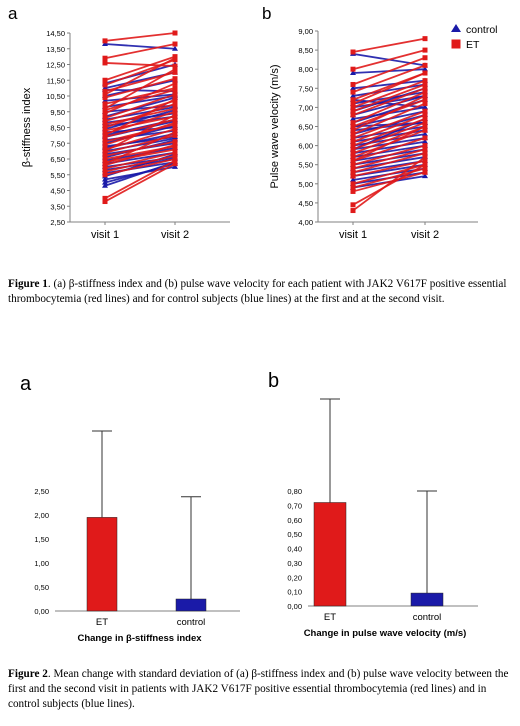 The width and height of the screenshot is (520, 726). Describe the element at coordinates (456, 44) in the screenshot. I see `legend-et-marker` at that location.